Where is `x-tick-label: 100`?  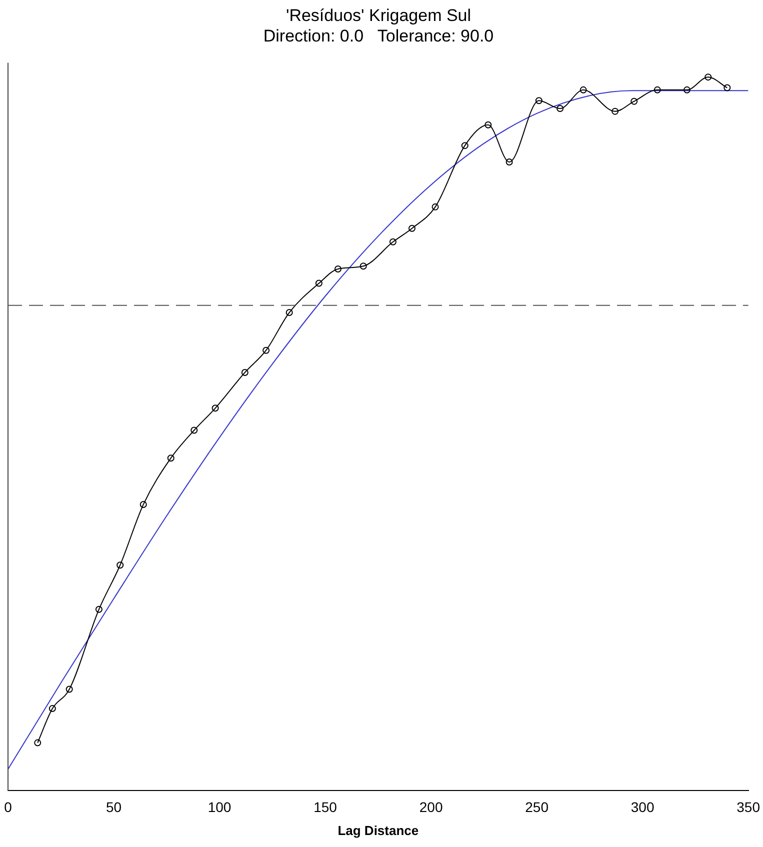 x-tick-label: 100 is located at coordinates (220, 806).